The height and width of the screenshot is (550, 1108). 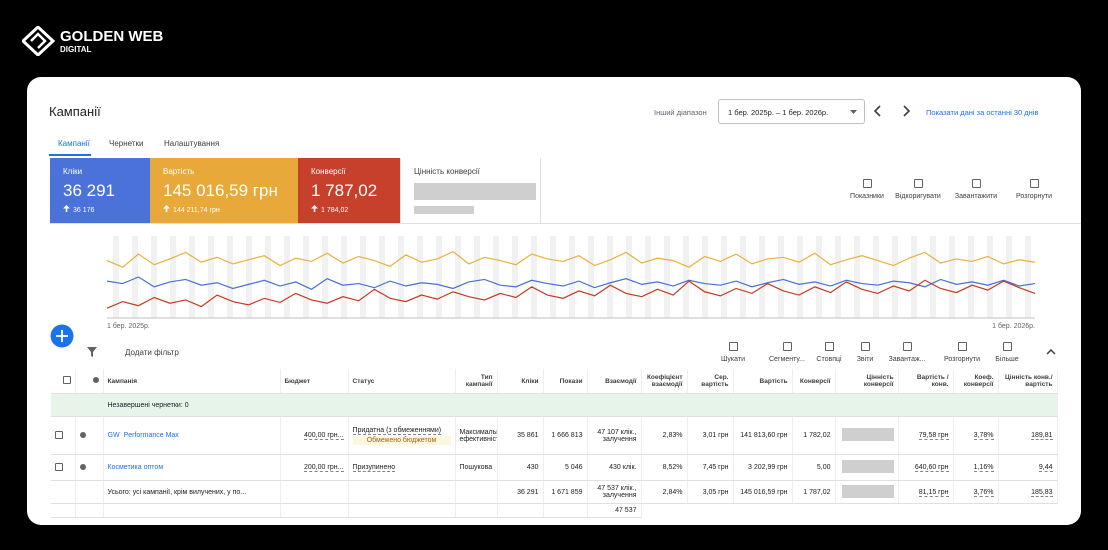 I want to click on divider, so click(x=565, y=223).